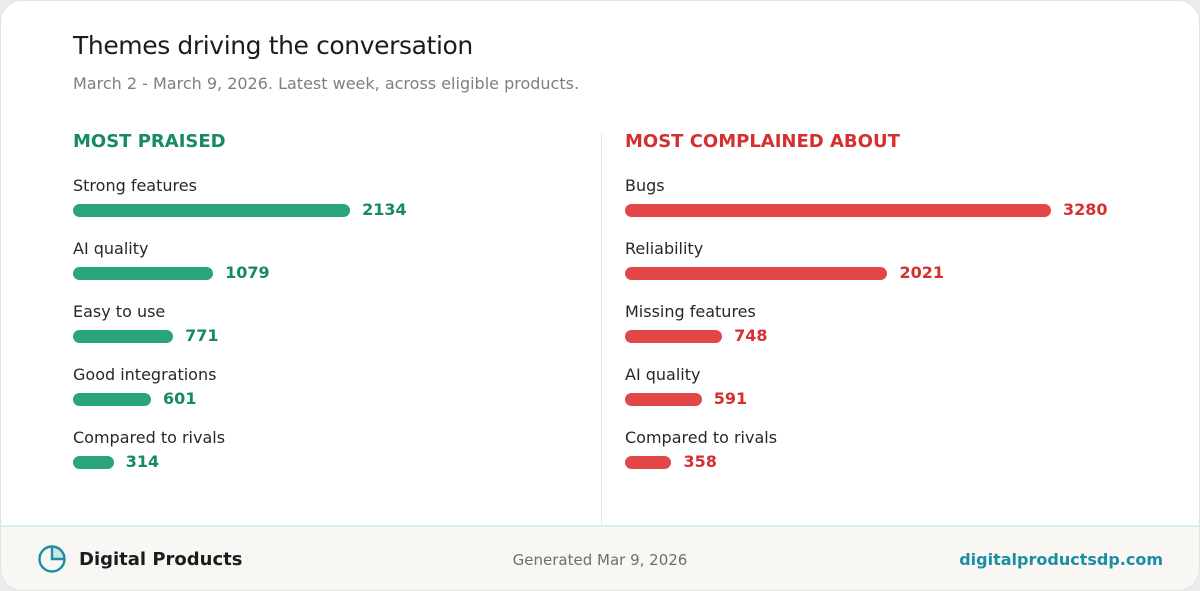 The width and height of the screenshot is (1200, 591). Describe the element at coordinates (202, 335) in the screenshot. I see `bar-value-label: 771` at that location.